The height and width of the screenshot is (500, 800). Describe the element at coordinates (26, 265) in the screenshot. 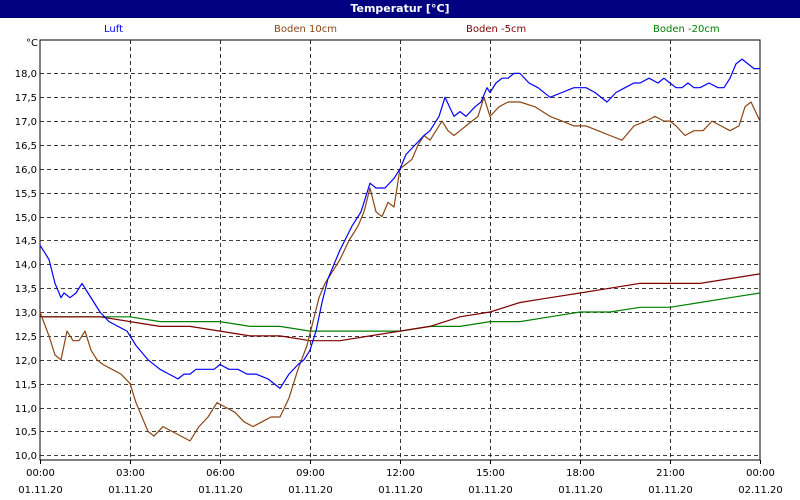

I see `y-tick-label: 14,0` at that location.